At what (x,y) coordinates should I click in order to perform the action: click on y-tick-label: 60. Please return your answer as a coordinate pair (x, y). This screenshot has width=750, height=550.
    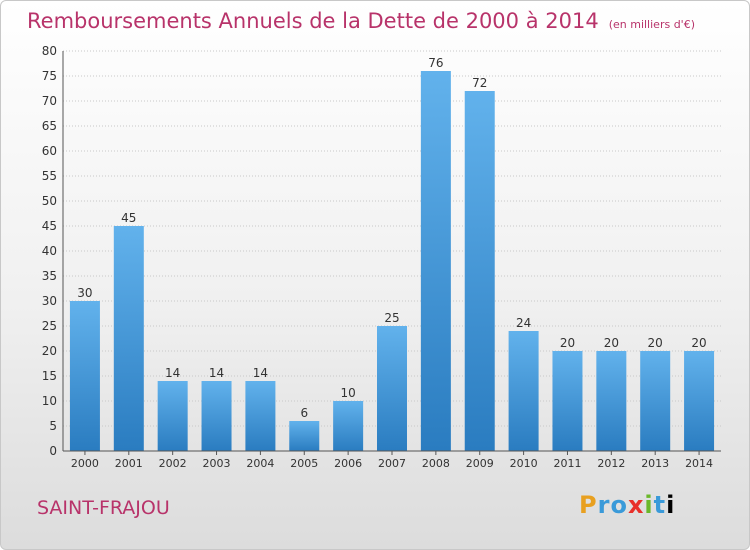
    Looking at the image, I should click on (49, 151).